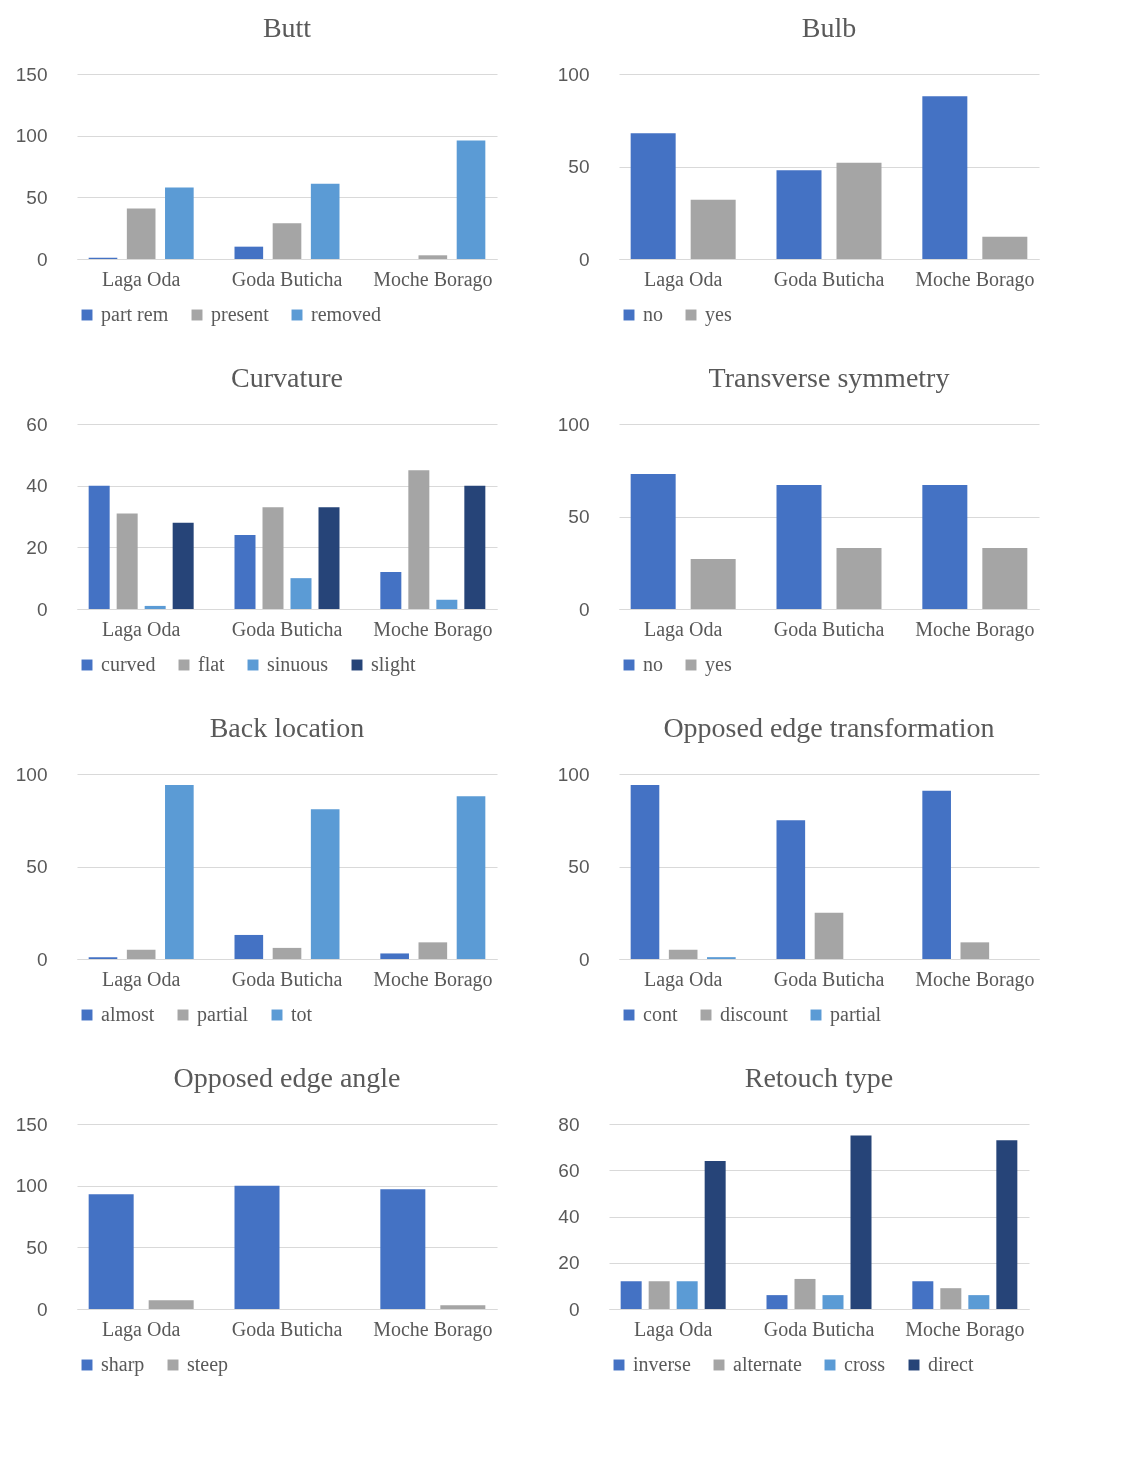 This screenshot has width=1140, height=1481. Describe the element at coordinates (287, 727) in the screenshot. I see `chart-title: Back location` at that location.